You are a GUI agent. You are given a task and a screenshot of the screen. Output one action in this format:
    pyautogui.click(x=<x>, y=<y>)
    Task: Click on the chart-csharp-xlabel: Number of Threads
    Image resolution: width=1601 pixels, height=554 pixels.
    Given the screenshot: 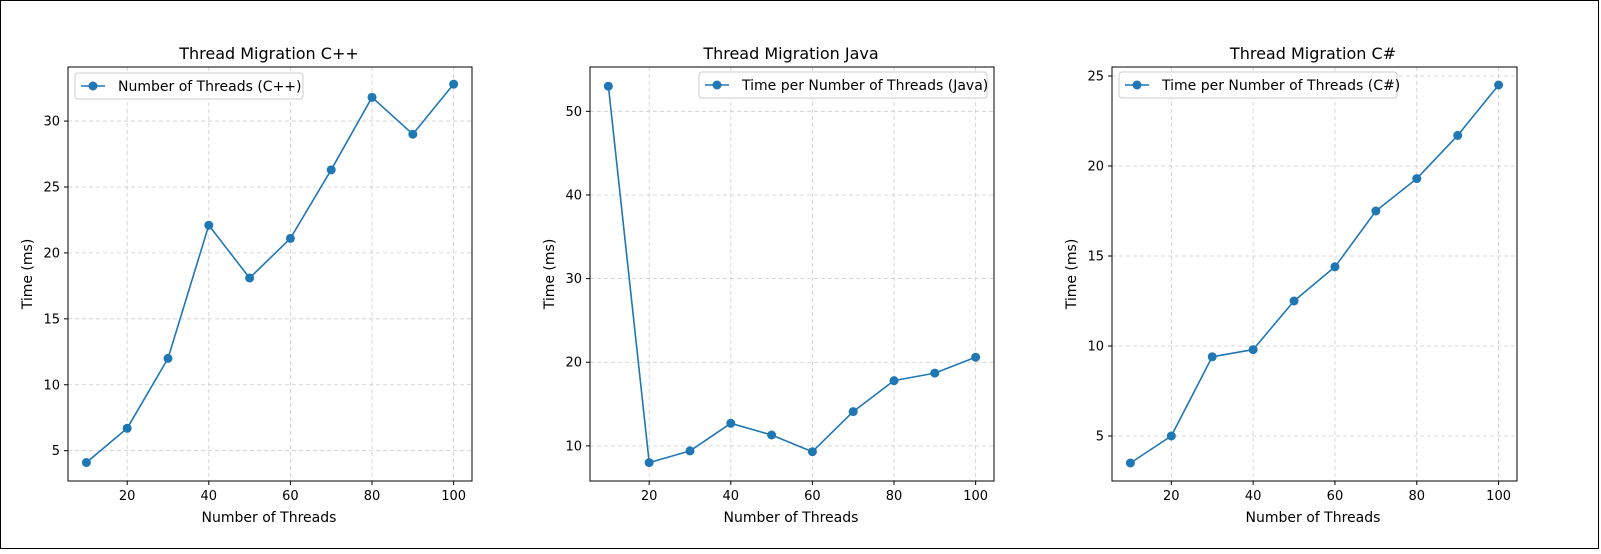 What is the action you would take?
    pyautogui.click(x=1313, y=518)
    